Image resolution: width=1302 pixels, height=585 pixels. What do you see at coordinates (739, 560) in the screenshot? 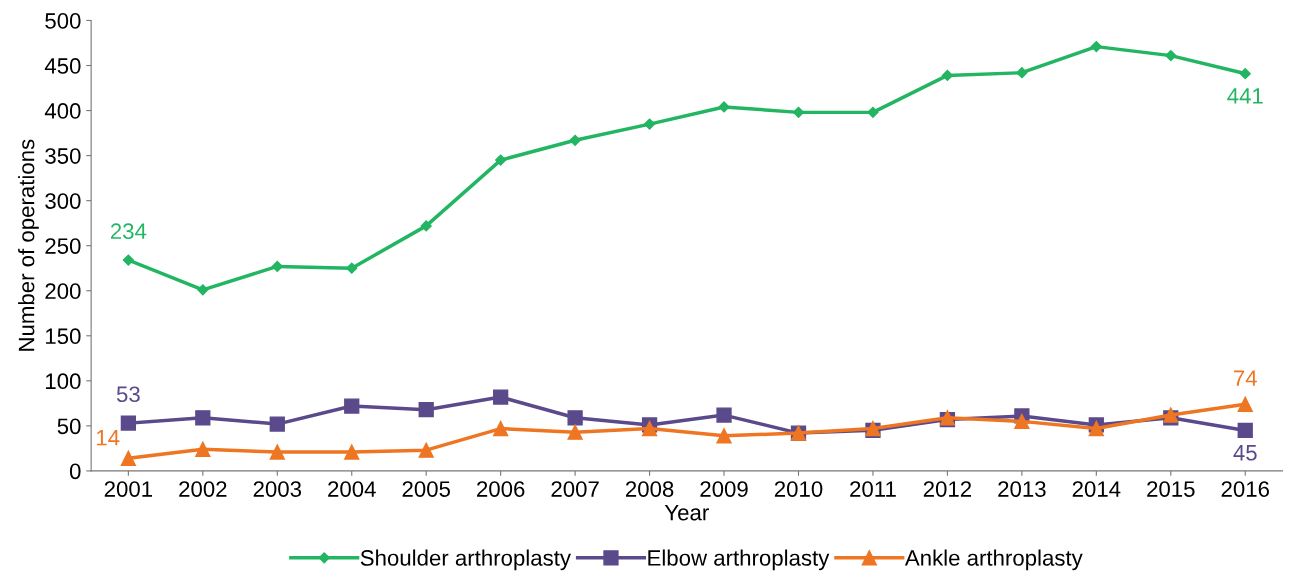
I see `legend-label: Elbow arthroplasty` at bounding box center [739, 560].